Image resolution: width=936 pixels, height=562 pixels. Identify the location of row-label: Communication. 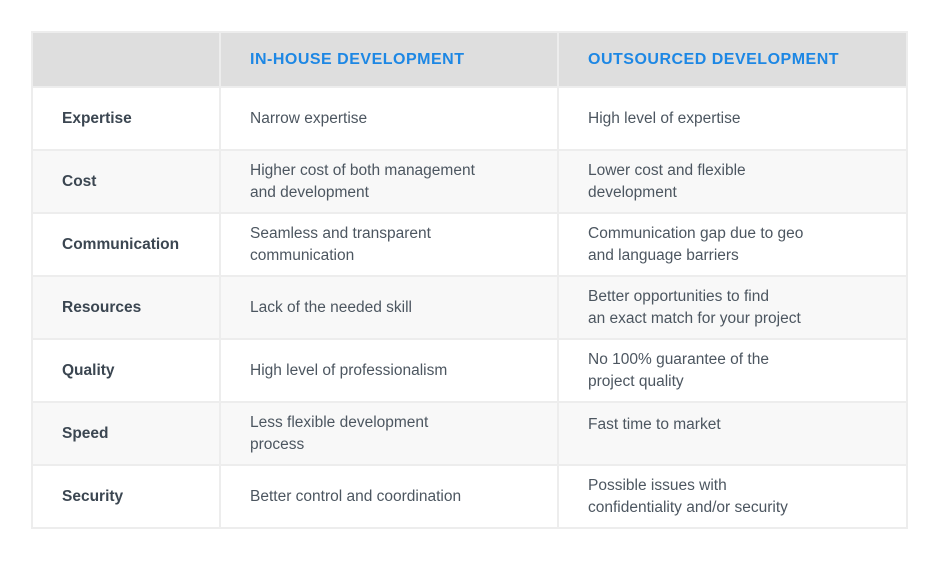
(126, 244).